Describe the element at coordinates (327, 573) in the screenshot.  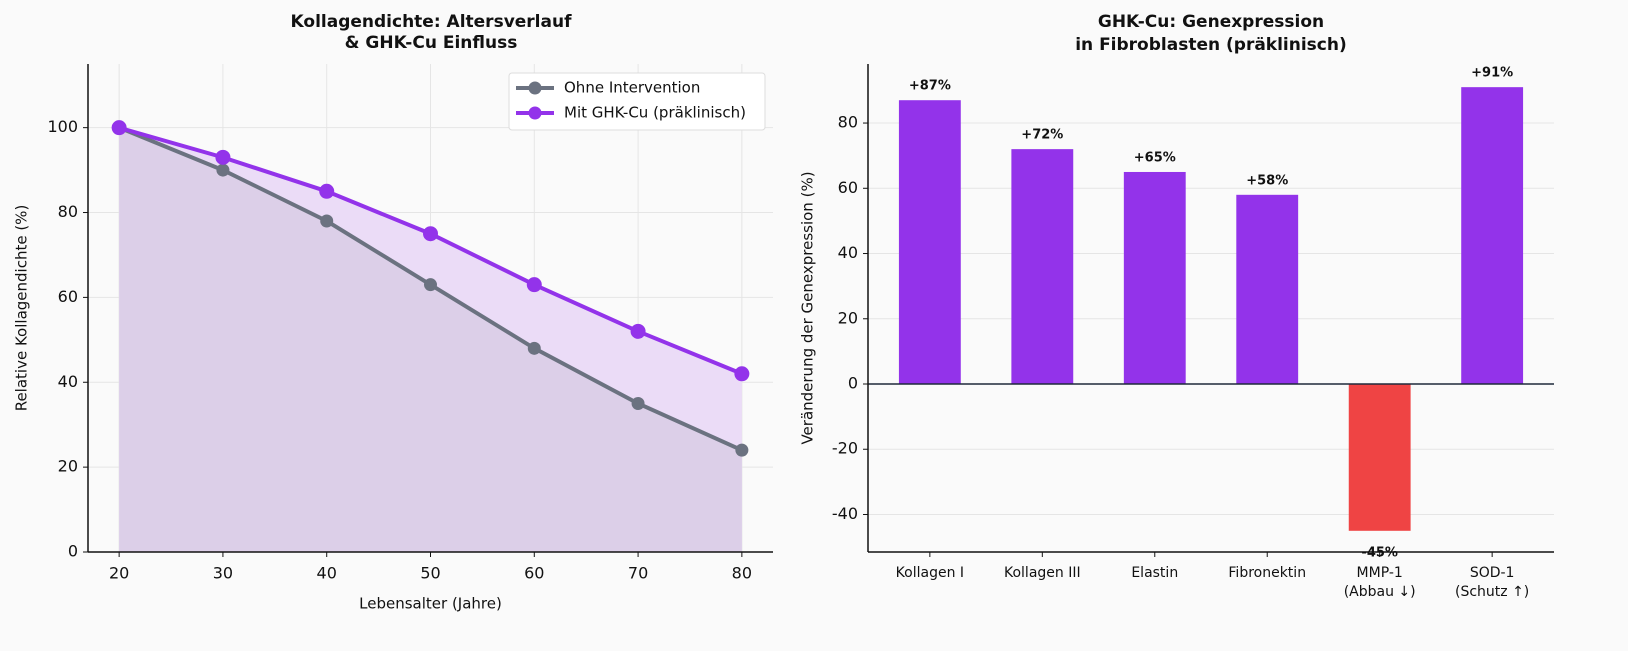
I see `x-tick-label: 40` at that location.